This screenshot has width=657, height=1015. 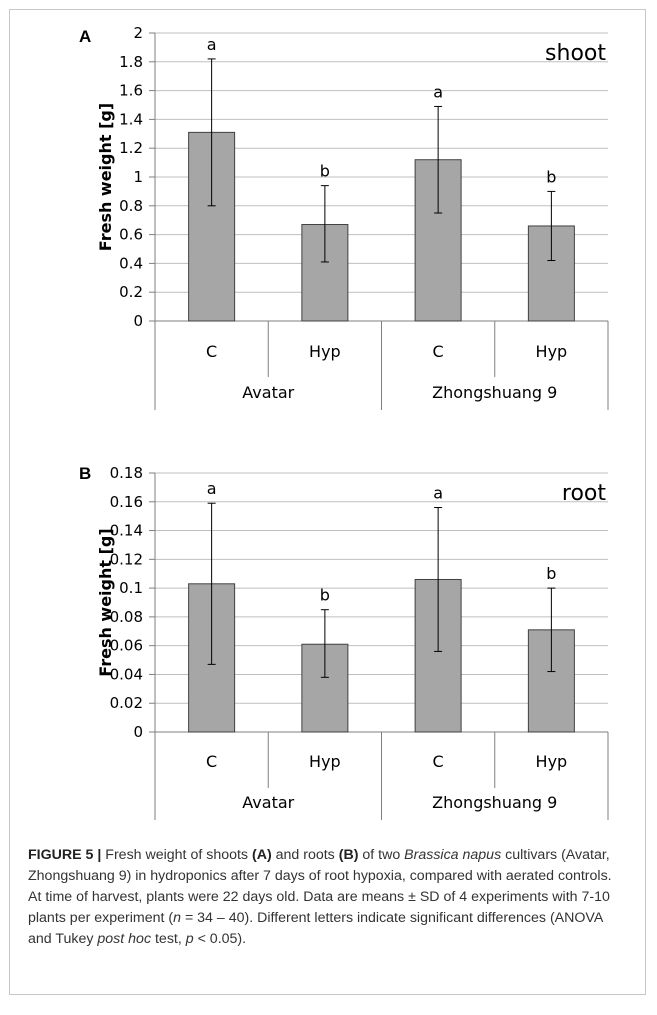 What do you see at coordinates (126, 502) in the screenshot?
I see `panel-b-y-tick-label: 0.16` at bounding box center [126, 502].